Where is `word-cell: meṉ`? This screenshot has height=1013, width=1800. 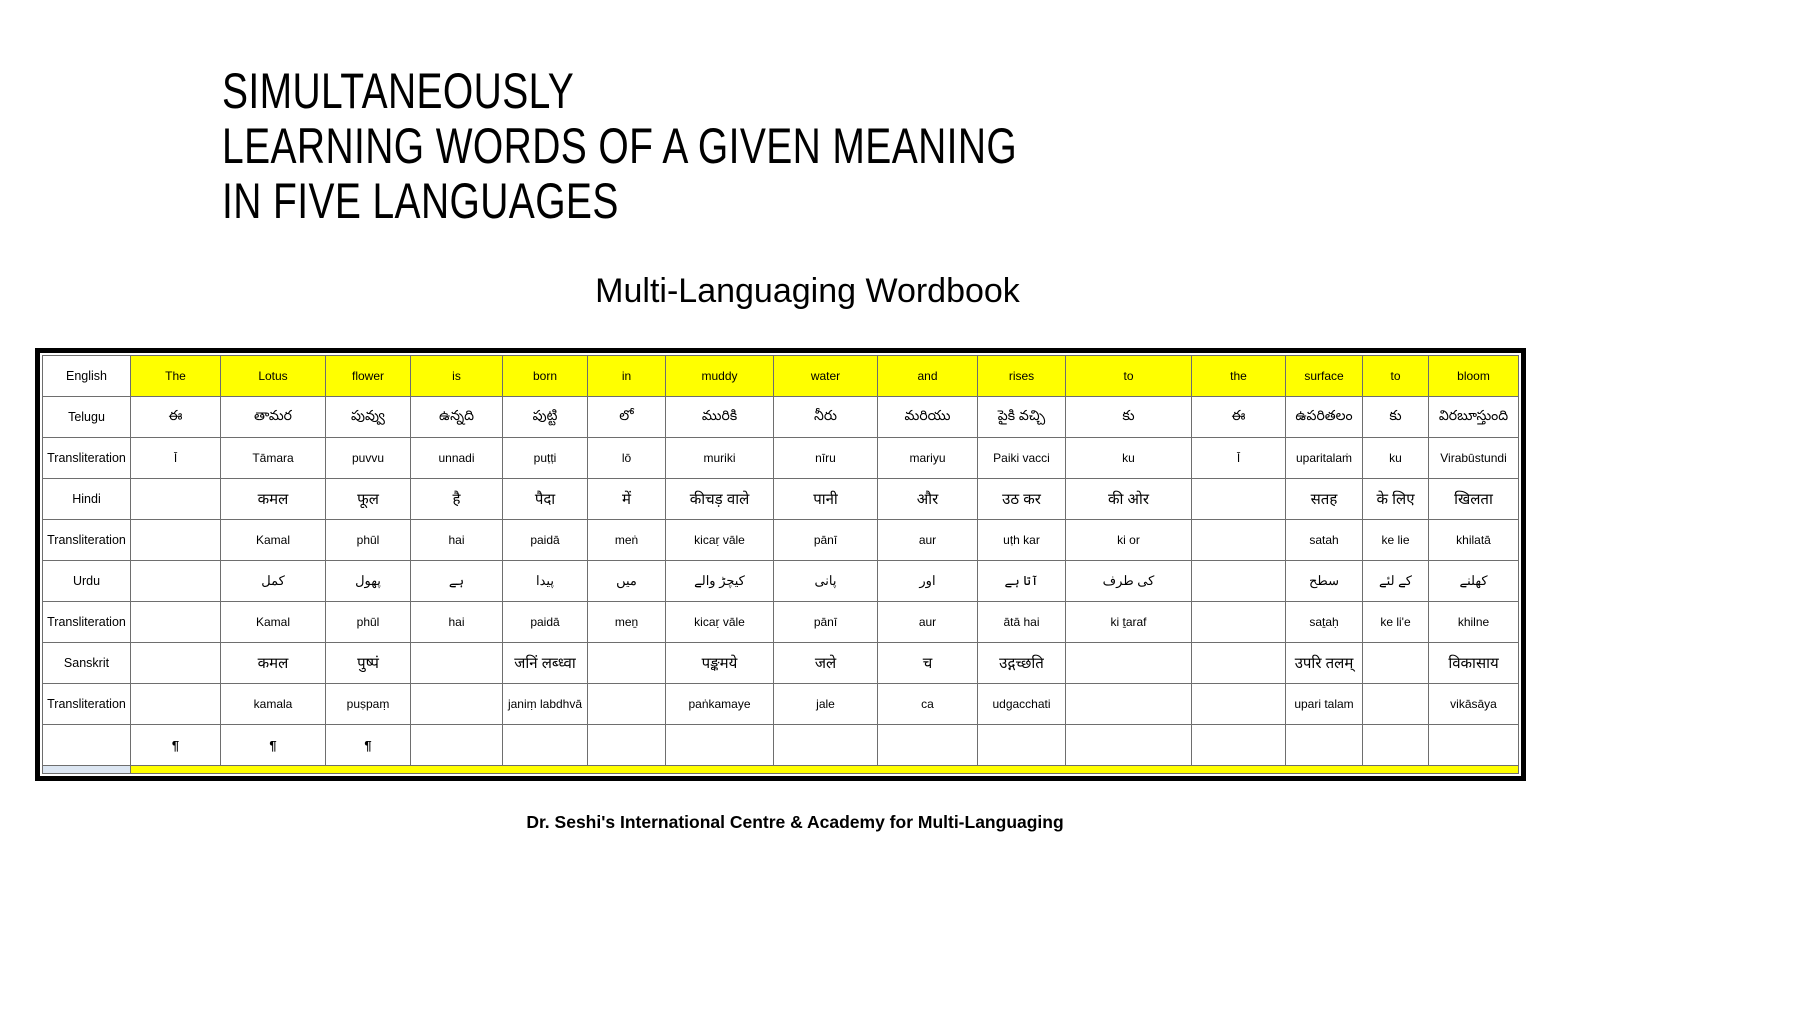
word-cell: meṉ is located at coordinates (626, 622).